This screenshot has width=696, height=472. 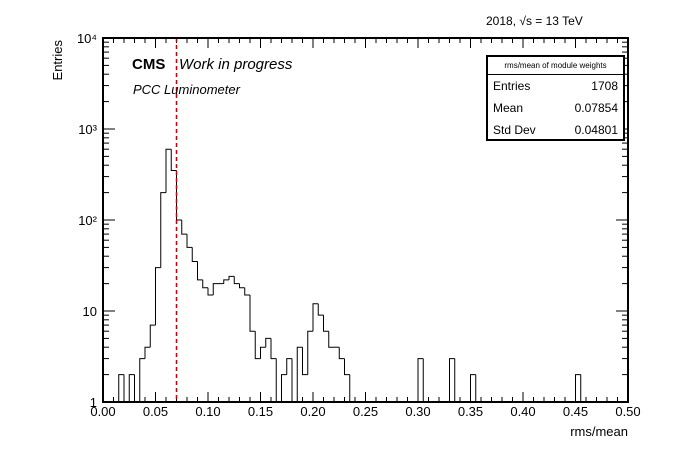 I want to click on y-tick-label: 10⁴, so click(x=87, y=38).